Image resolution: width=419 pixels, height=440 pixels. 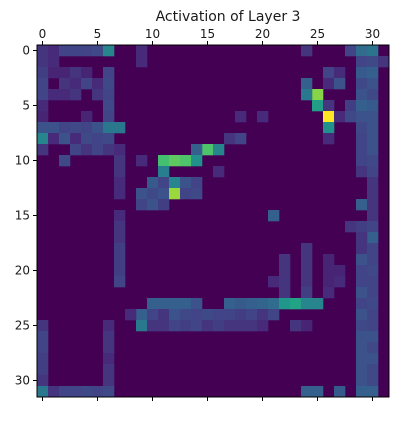 I want to click on y-tick-label: 10, so click(x=22, y=161).